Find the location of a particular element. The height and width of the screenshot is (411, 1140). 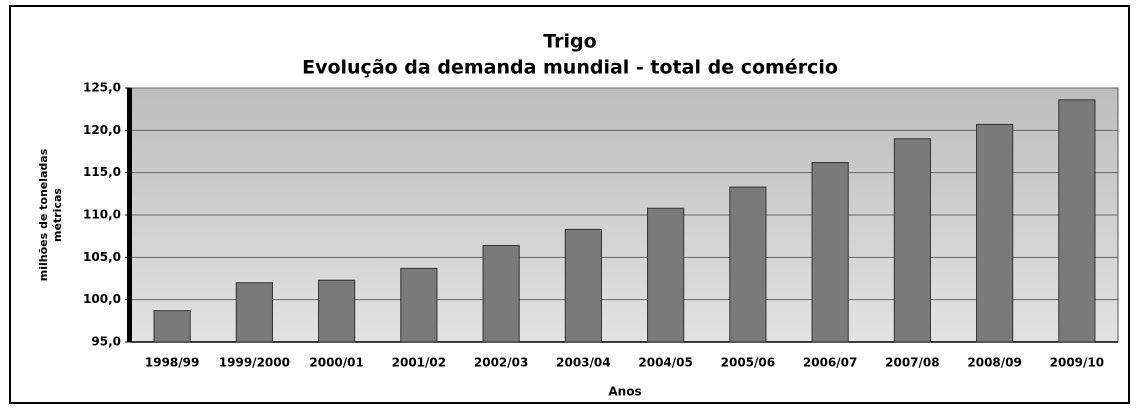

x-tick-label: 2001/02 is located at coordinates (419, 363).